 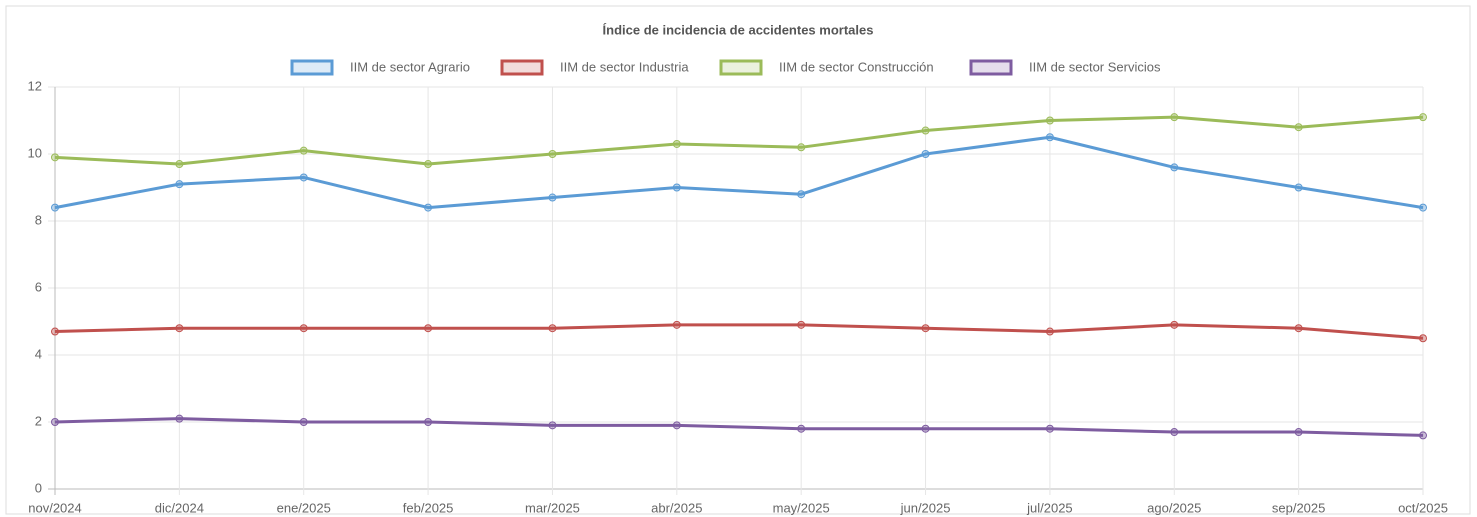 I want to click on y-tick-label: 10, so click(x=35, y=152).